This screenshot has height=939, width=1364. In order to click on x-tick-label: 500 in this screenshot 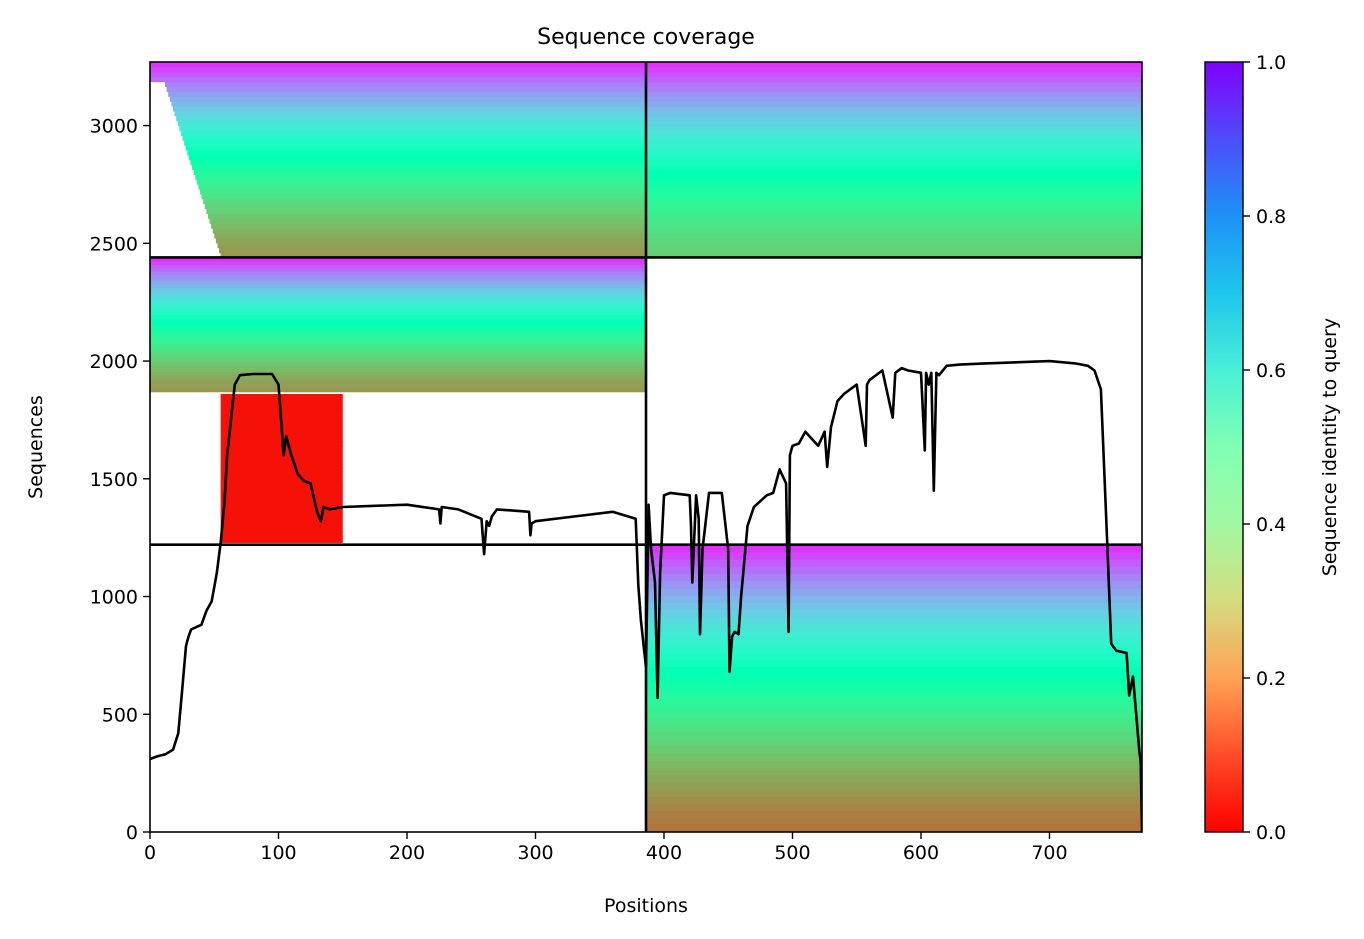, I will do `click(792, 853)`.